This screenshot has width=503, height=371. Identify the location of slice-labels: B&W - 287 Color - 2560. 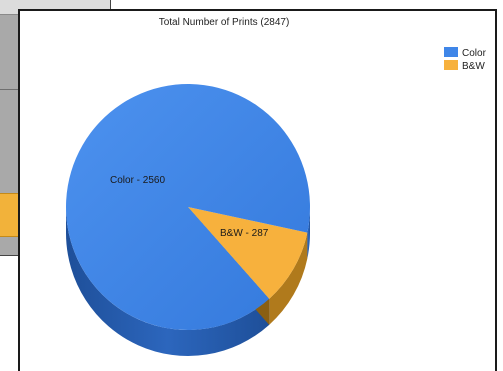
(189, 207).